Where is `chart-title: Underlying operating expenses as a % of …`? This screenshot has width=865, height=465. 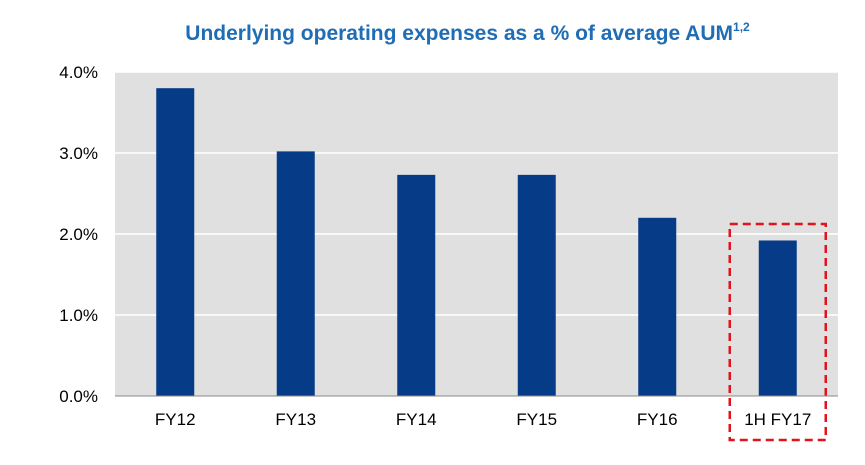 chart-title: Underlying operating expenses as a % of … is located at coordinates (432, 33).